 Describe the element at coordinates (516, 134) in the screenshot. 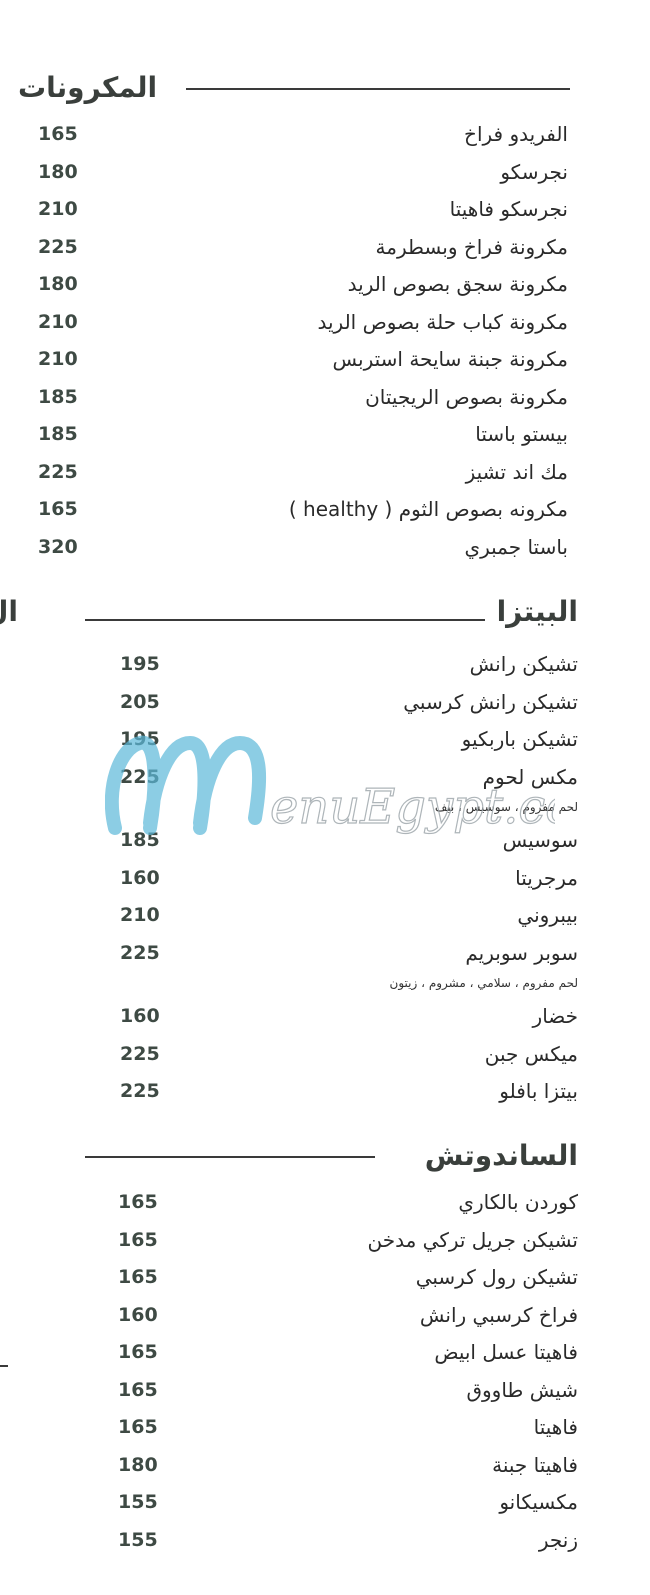

I see `menu-item-name: الفريدو فراخ` at that location.